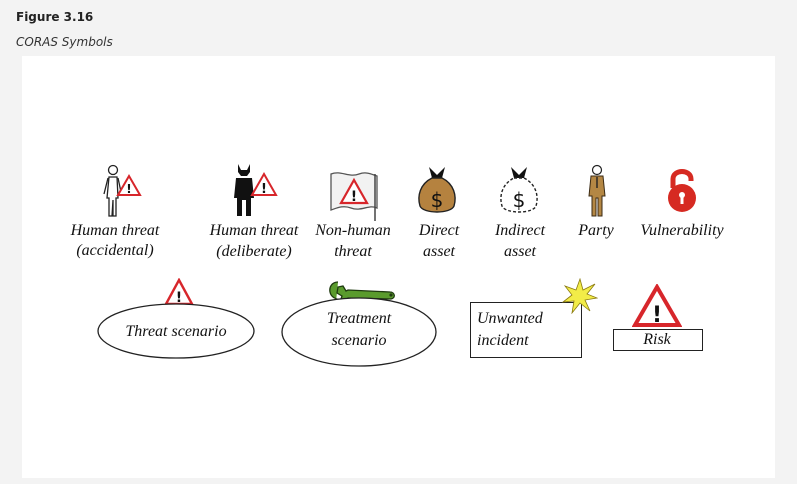 This screenshot has height=484, width=797. I want to click on direct-asset-label-2: asset, so click(439, 251).